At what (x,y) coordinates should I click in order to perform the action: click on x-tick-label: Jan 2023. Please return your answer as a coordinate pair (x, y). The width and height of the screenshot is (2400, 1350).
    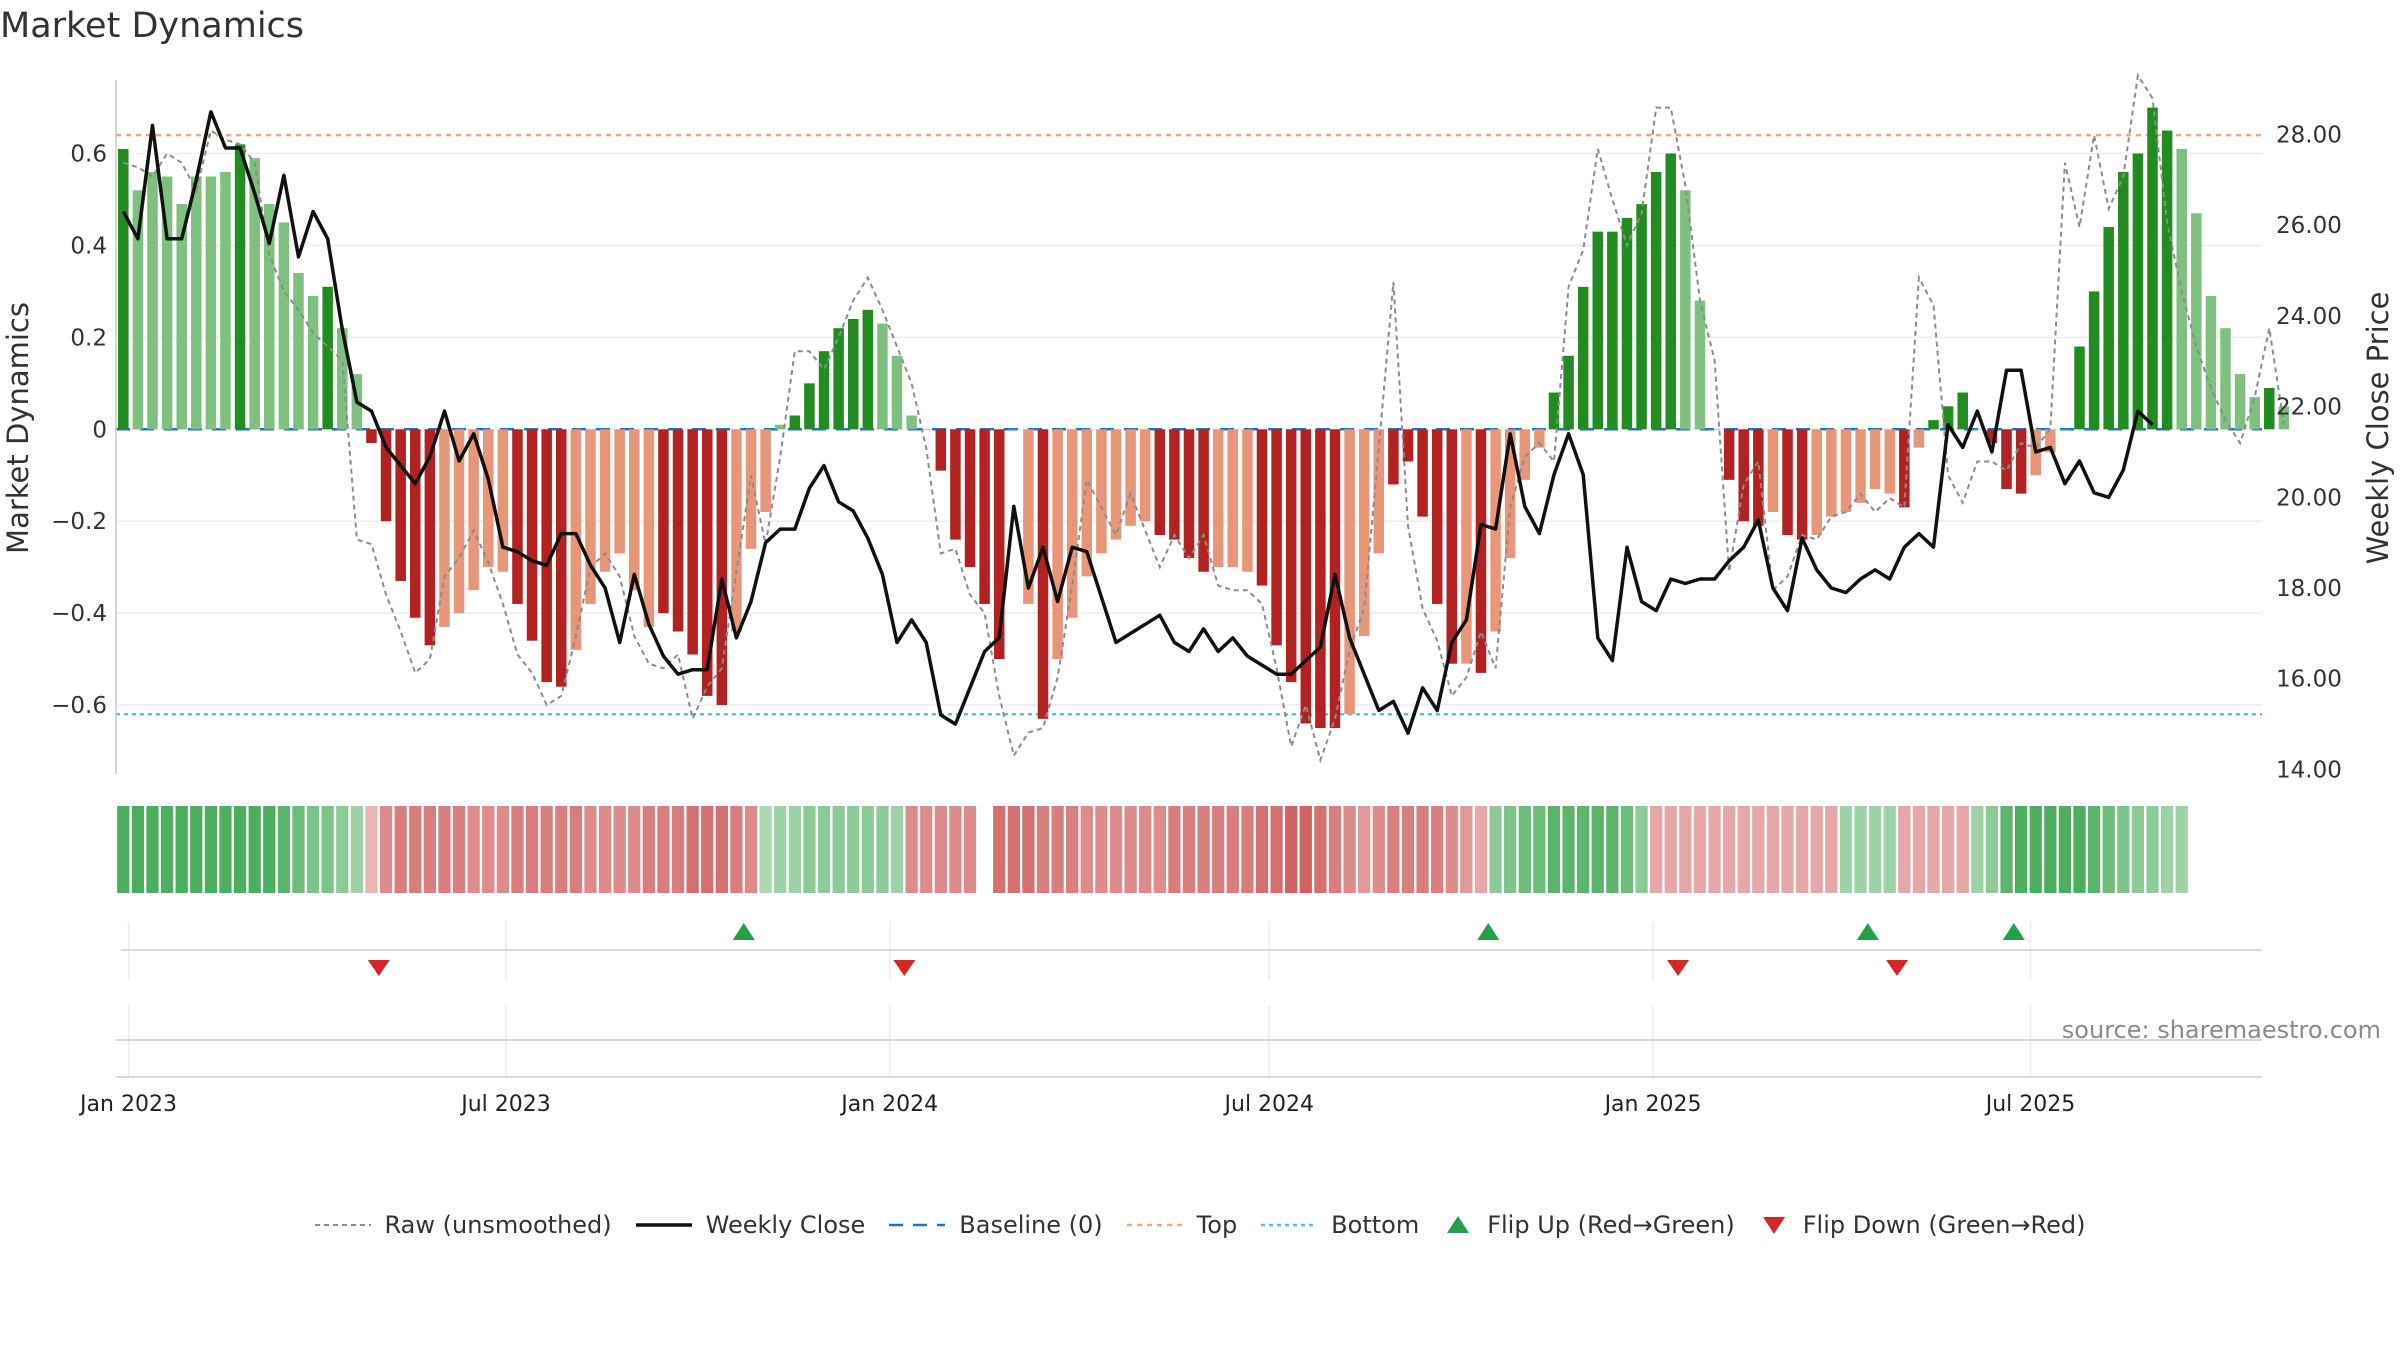
    Looking at the image, I should click on (127, 1104).